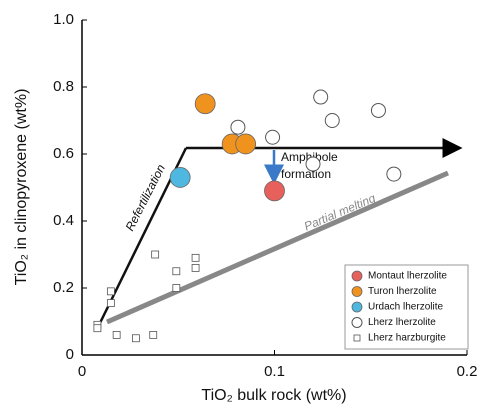  What do you see at coordinates (407, 276) in the screenshot?
I see `legend-label: Montaut lherzolite` at bounding box center [407, 276].